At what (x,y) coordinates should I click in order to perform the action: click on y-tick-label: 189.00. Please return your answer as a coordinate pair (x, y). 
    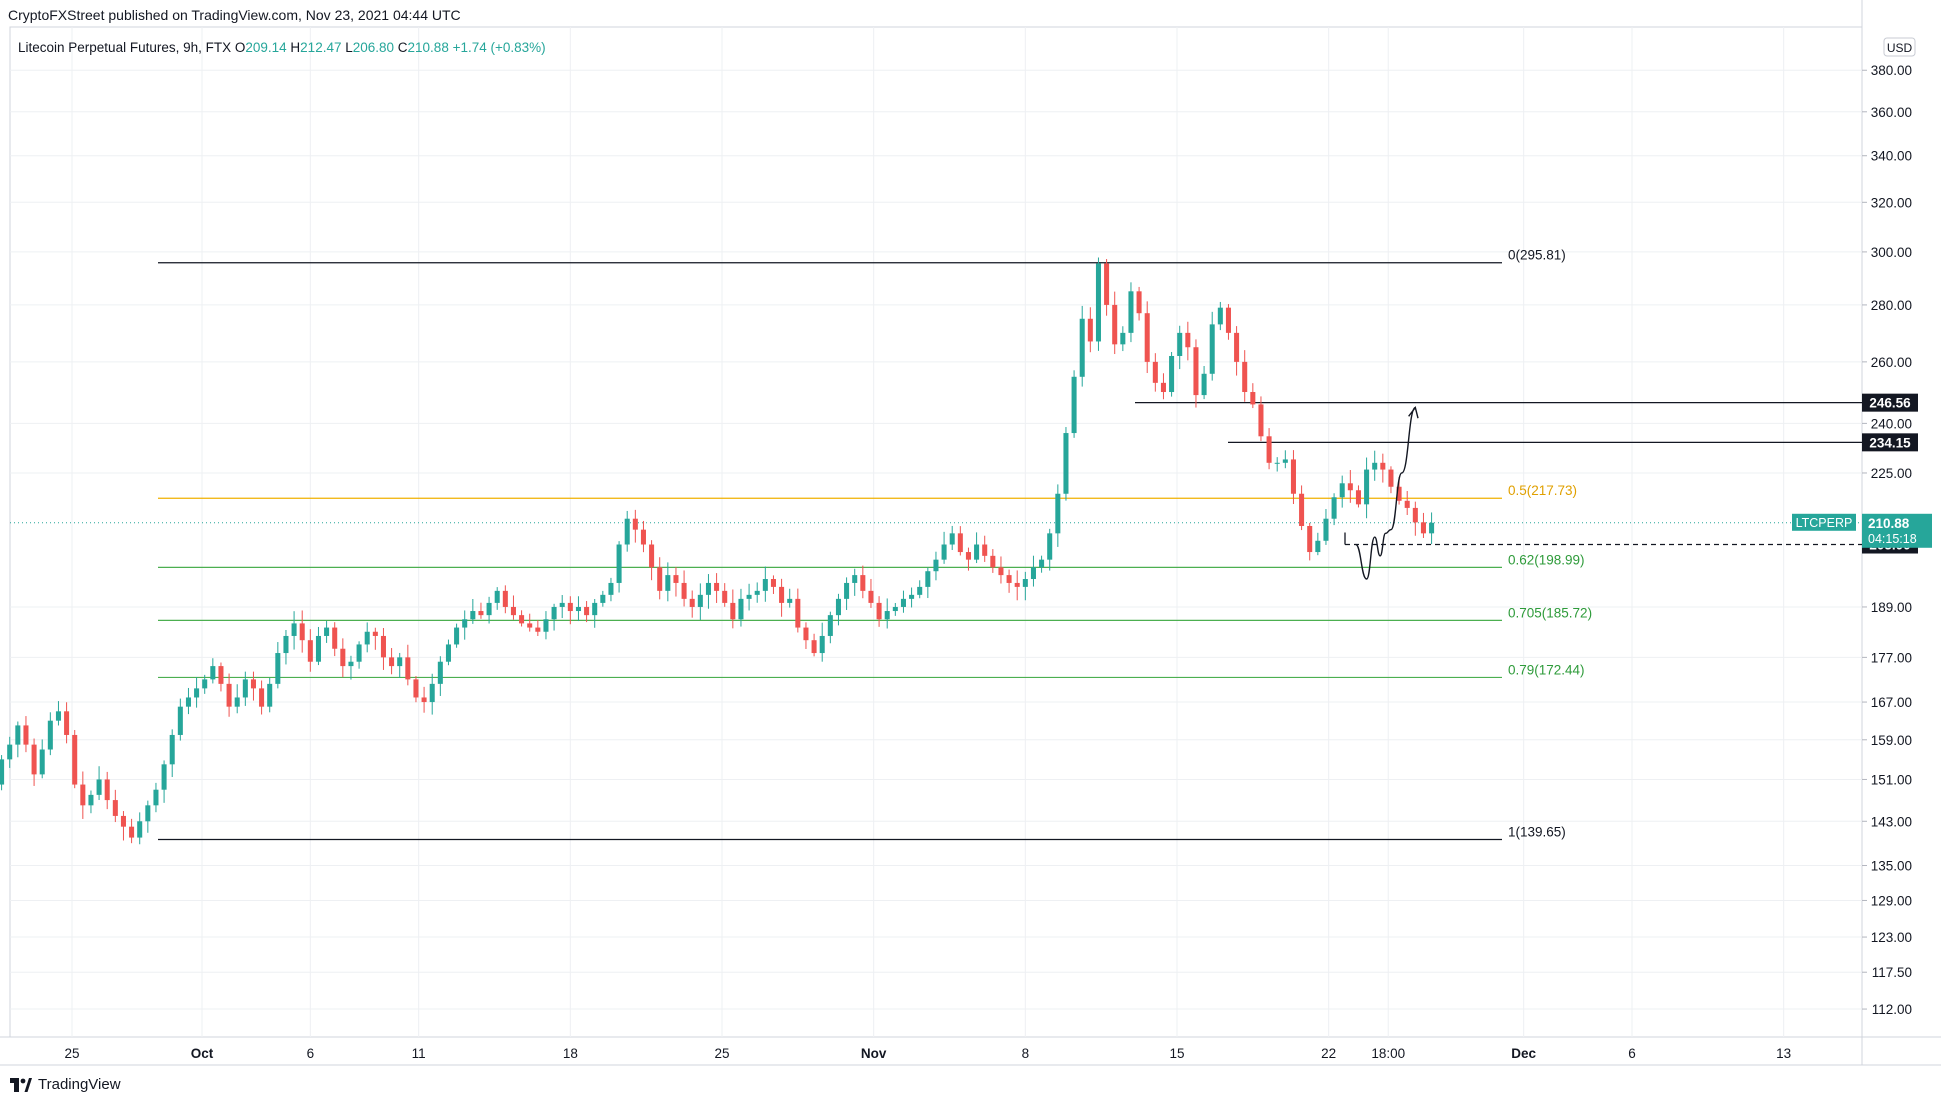
    Looking at the image, I should click on (1891, 607).